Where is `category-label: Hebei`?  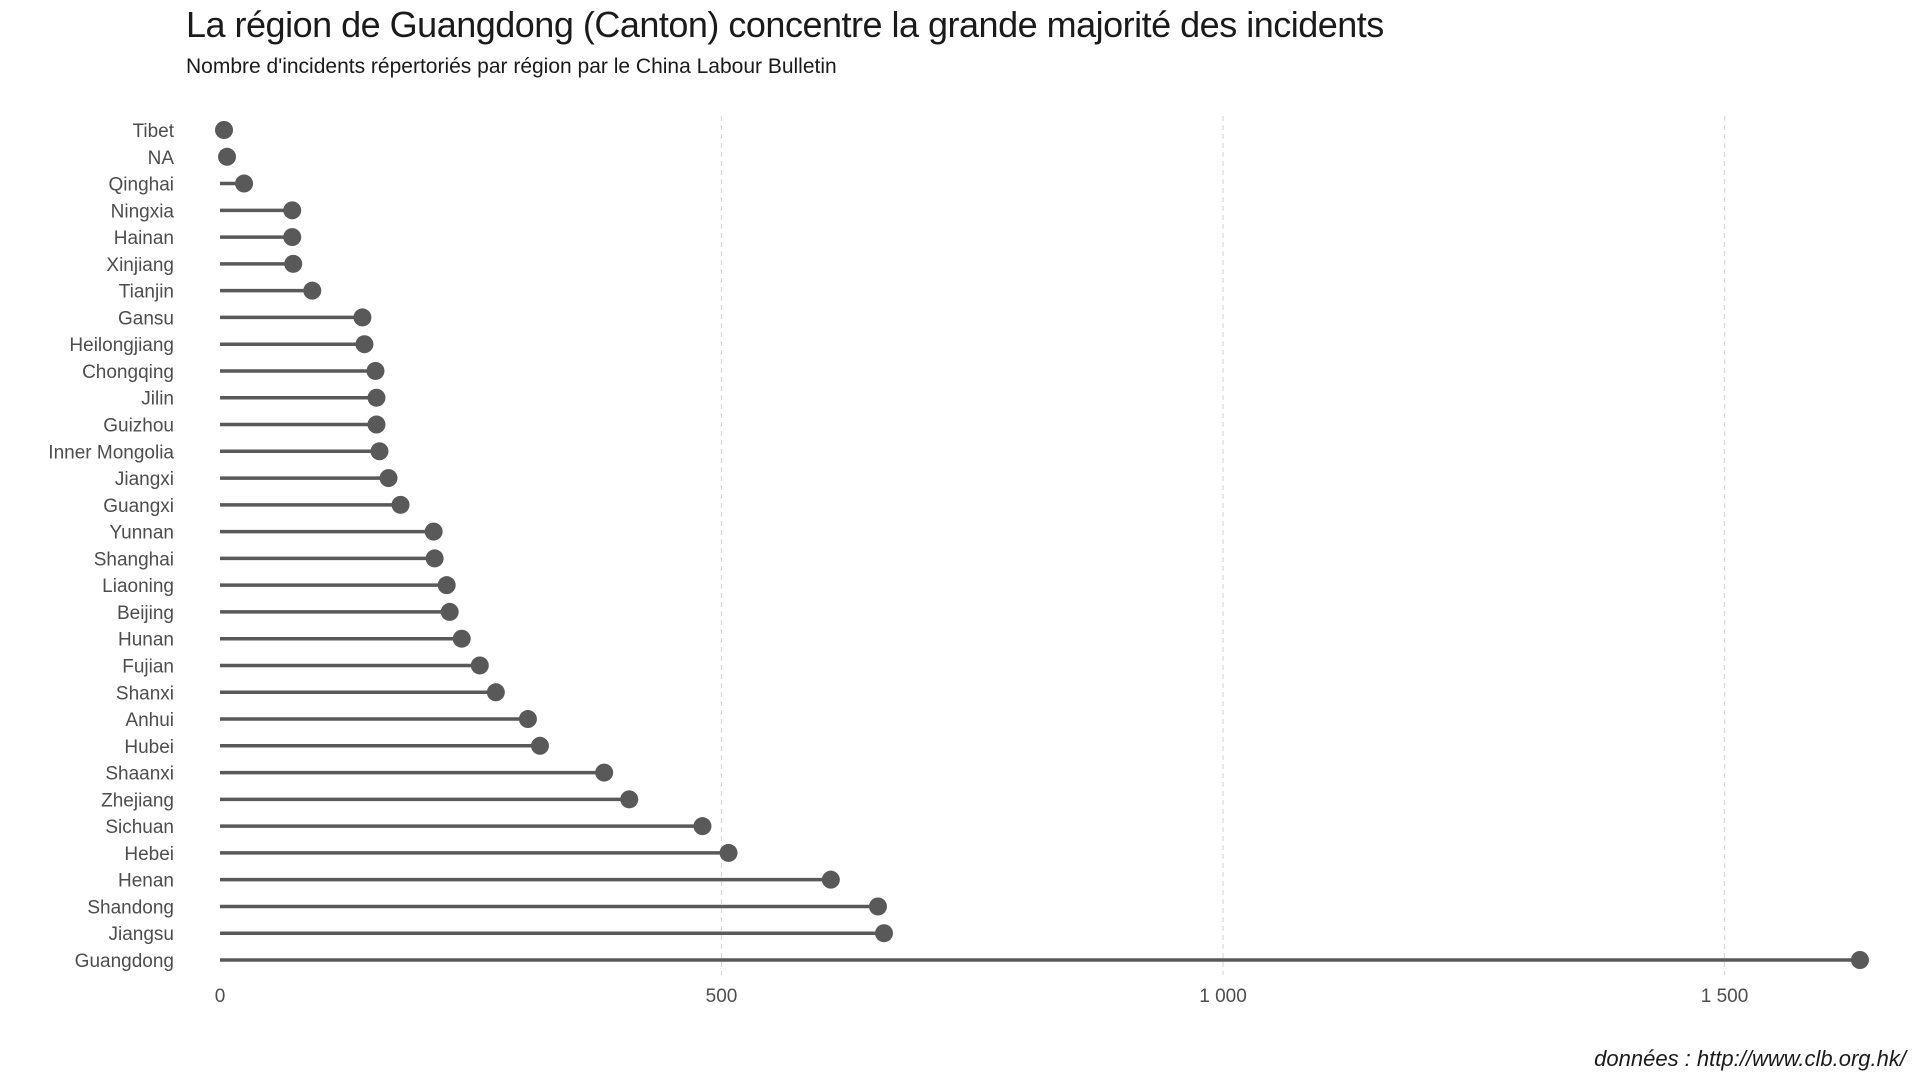
category-label: Hebei is located at coordinates (149, 854).